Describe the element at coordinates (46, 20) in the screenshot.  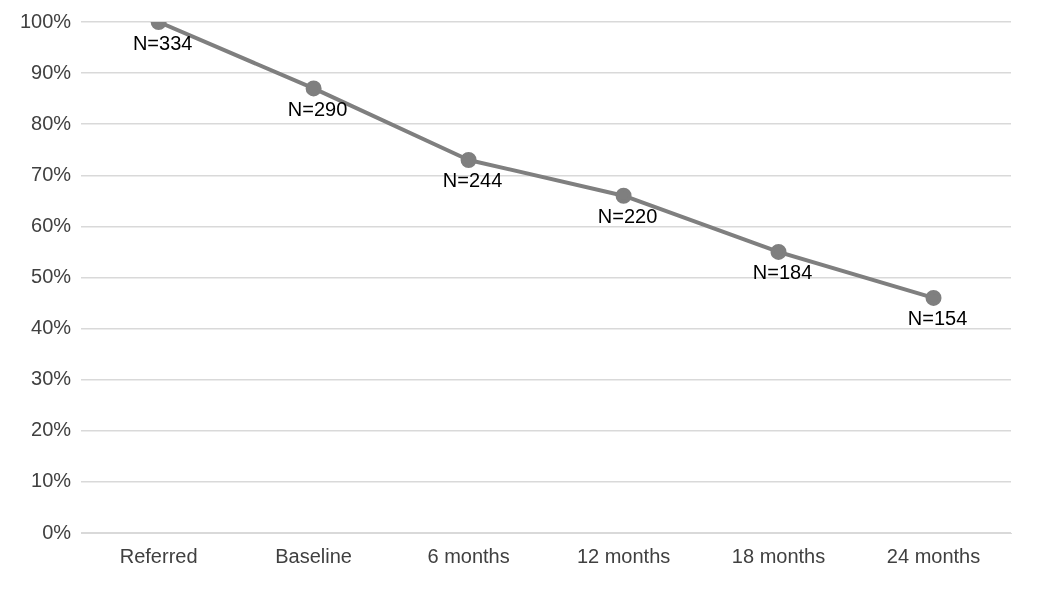
I see `y-tick-label: 100%` at that location.